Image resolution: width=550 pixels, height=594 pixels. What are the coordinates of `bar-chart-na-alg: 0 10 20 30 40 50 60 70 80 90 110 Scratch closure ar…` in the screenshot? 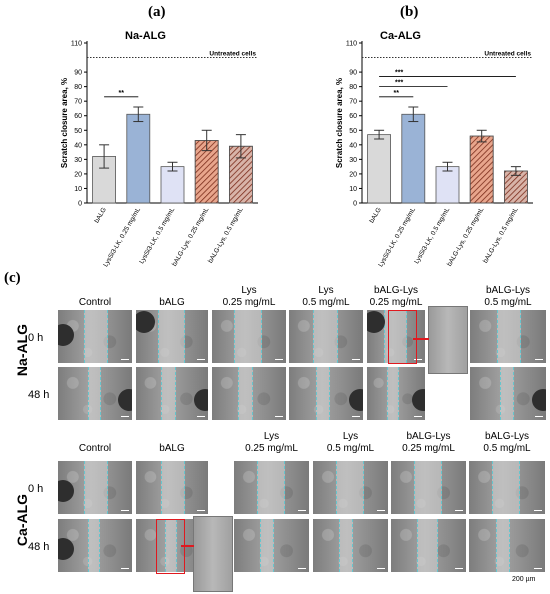 It's located at (159, 154).